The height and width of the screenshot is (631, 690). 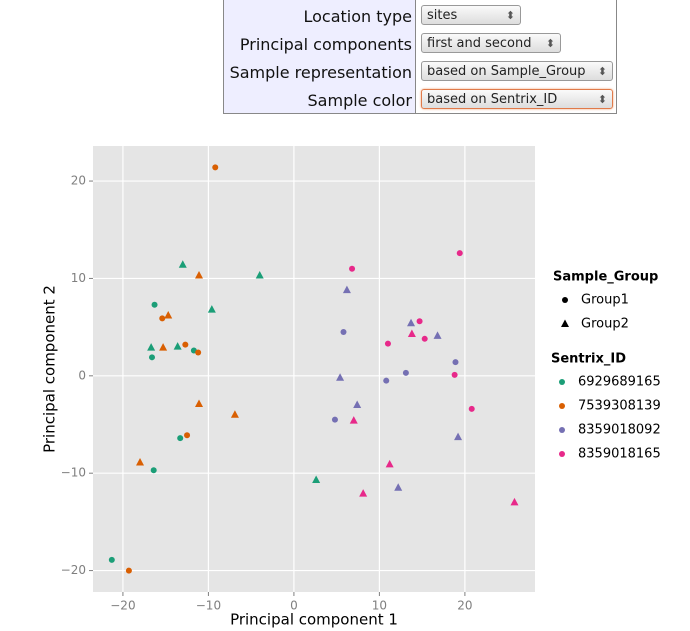 What do you see at coordinates (325, 44) in the screenshot?
I see `field-label: Principal components` at bounding box center [325, 44].